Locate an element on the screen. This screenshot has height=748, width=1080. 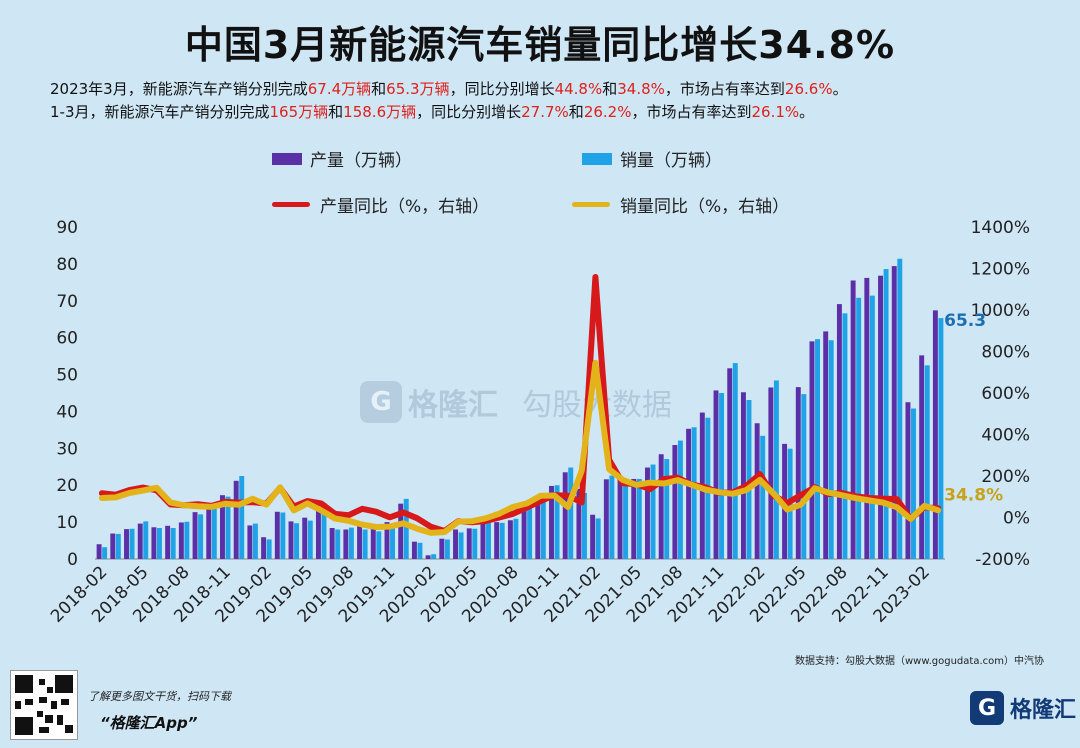
y-left-tick-label: 10 is located at coordinates (67, 523).